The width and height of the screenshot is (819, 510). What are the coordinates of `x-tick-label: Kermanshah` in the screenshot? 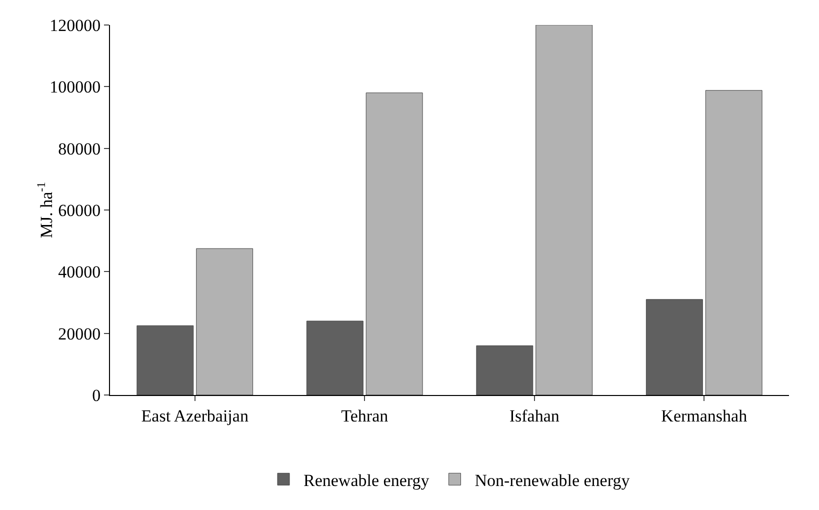 It's located at (704, 416).